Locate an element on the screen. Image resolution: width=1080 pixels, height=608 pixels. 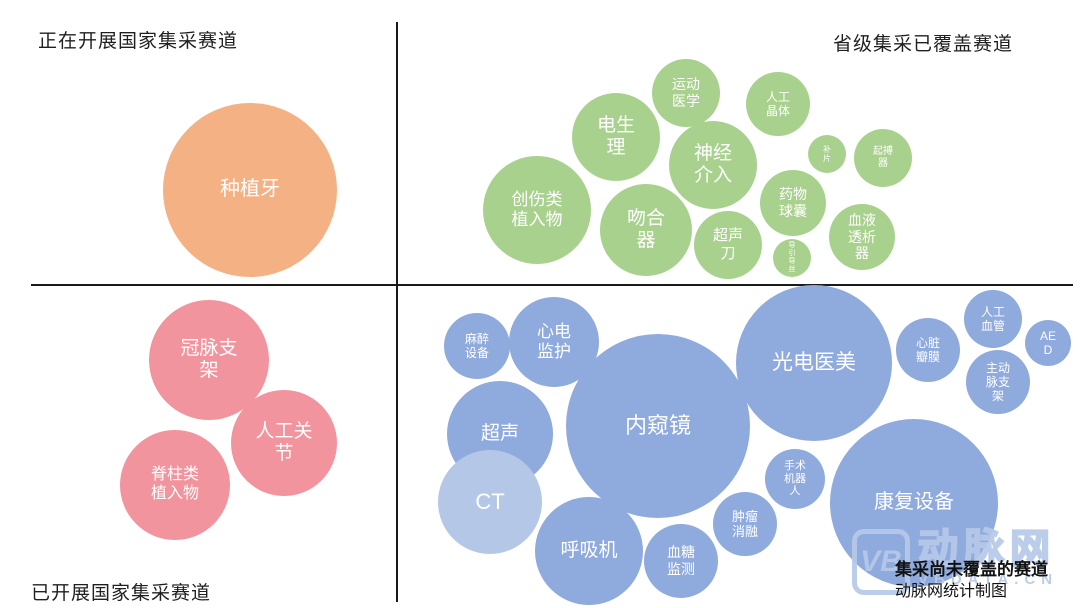
bubble-label: 人工 血管 is located at coordinates (992, 318).